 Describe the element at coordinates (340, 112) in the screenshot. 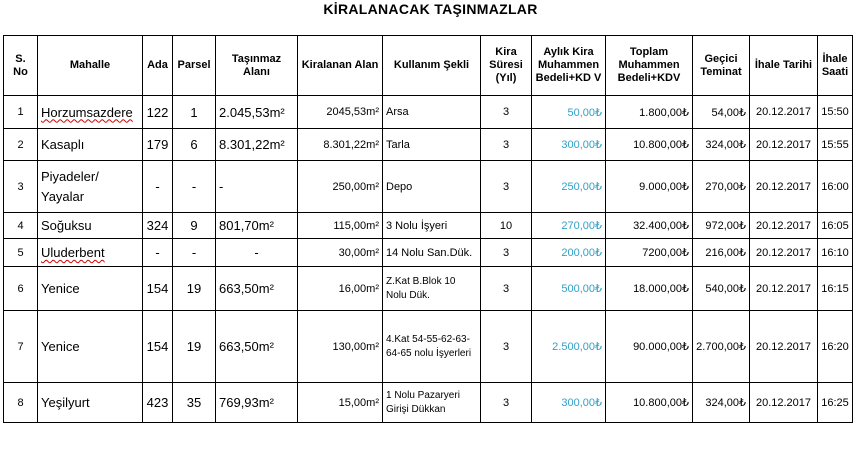

I see `cell-kiralanan: 2045,53m²` at that location.